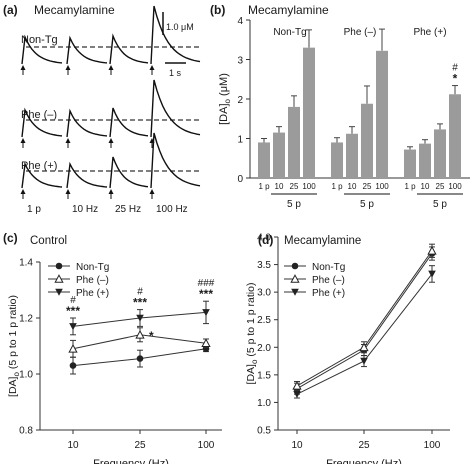 The width and height of the screenshot is (474, 464). Describe the element at coordinates (240, 179) in the screenshot. I see `y-tick-label: 0` at that location.